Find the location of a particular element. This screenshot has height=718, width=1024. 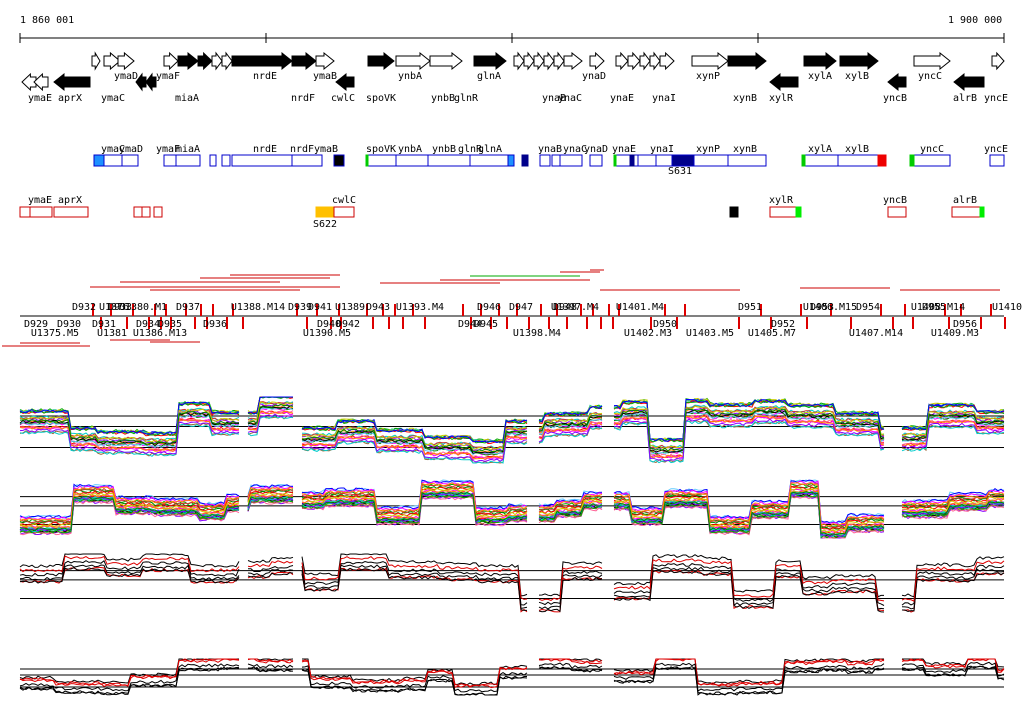

gene-label: nrdF is located at coordinates (303, 98).